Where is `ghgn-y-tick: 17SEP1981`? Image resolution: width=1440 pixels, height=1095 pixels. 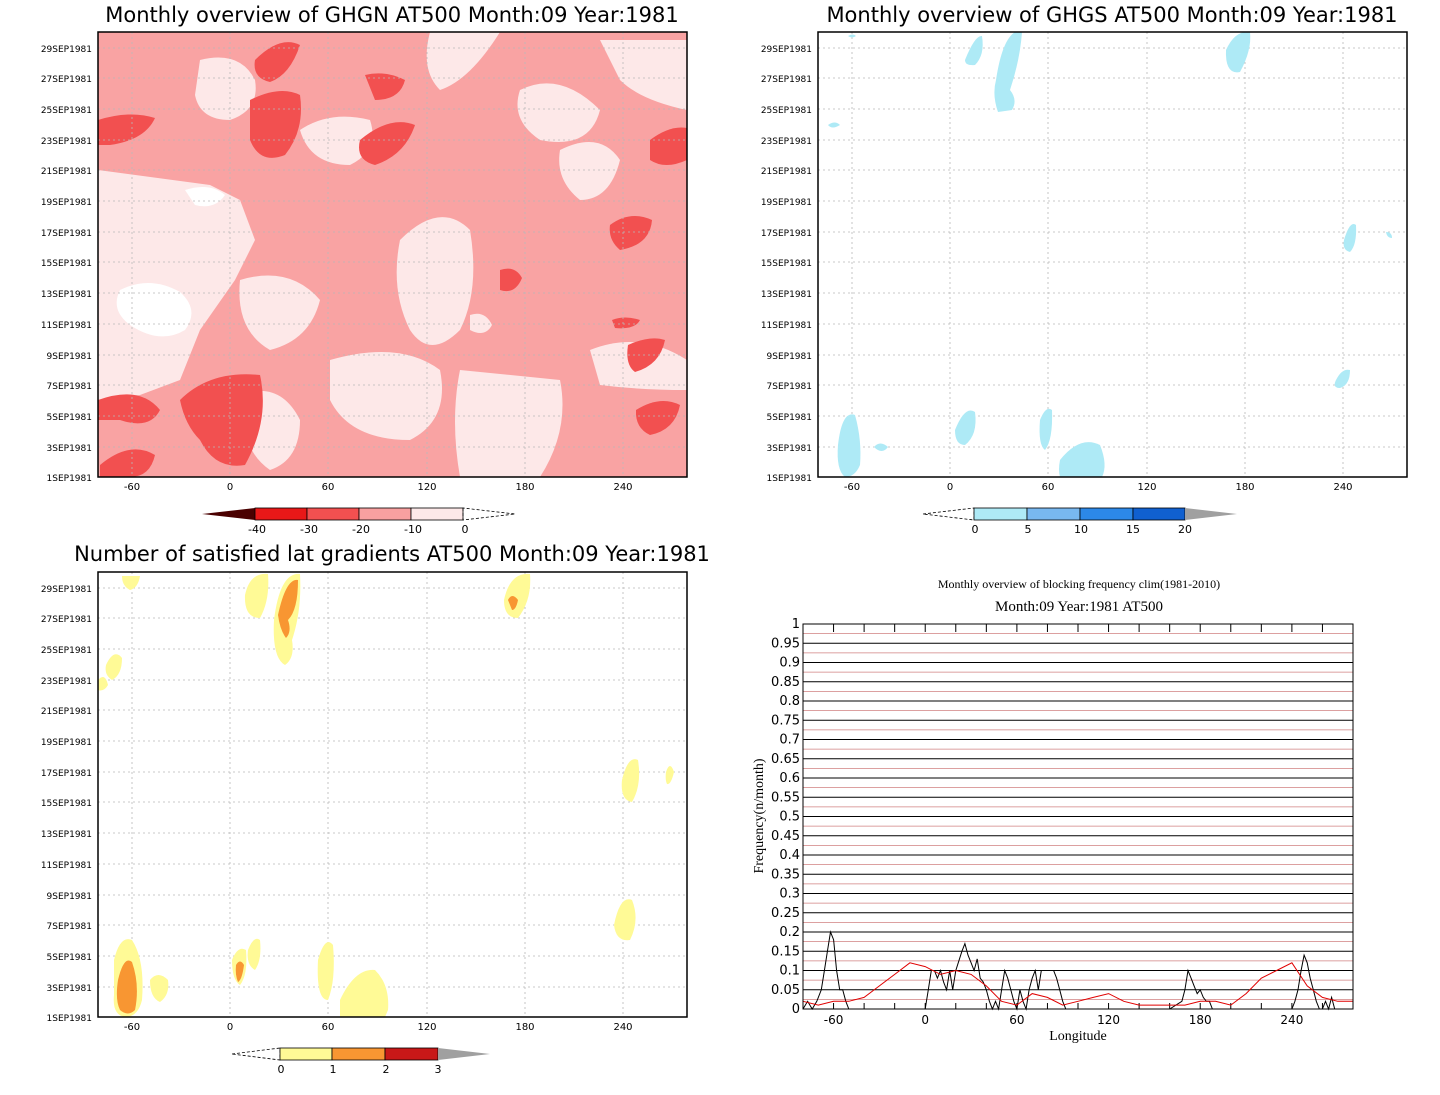
ghgn-y-tick: 17SEP1981 is located at coordinates (66, 234).